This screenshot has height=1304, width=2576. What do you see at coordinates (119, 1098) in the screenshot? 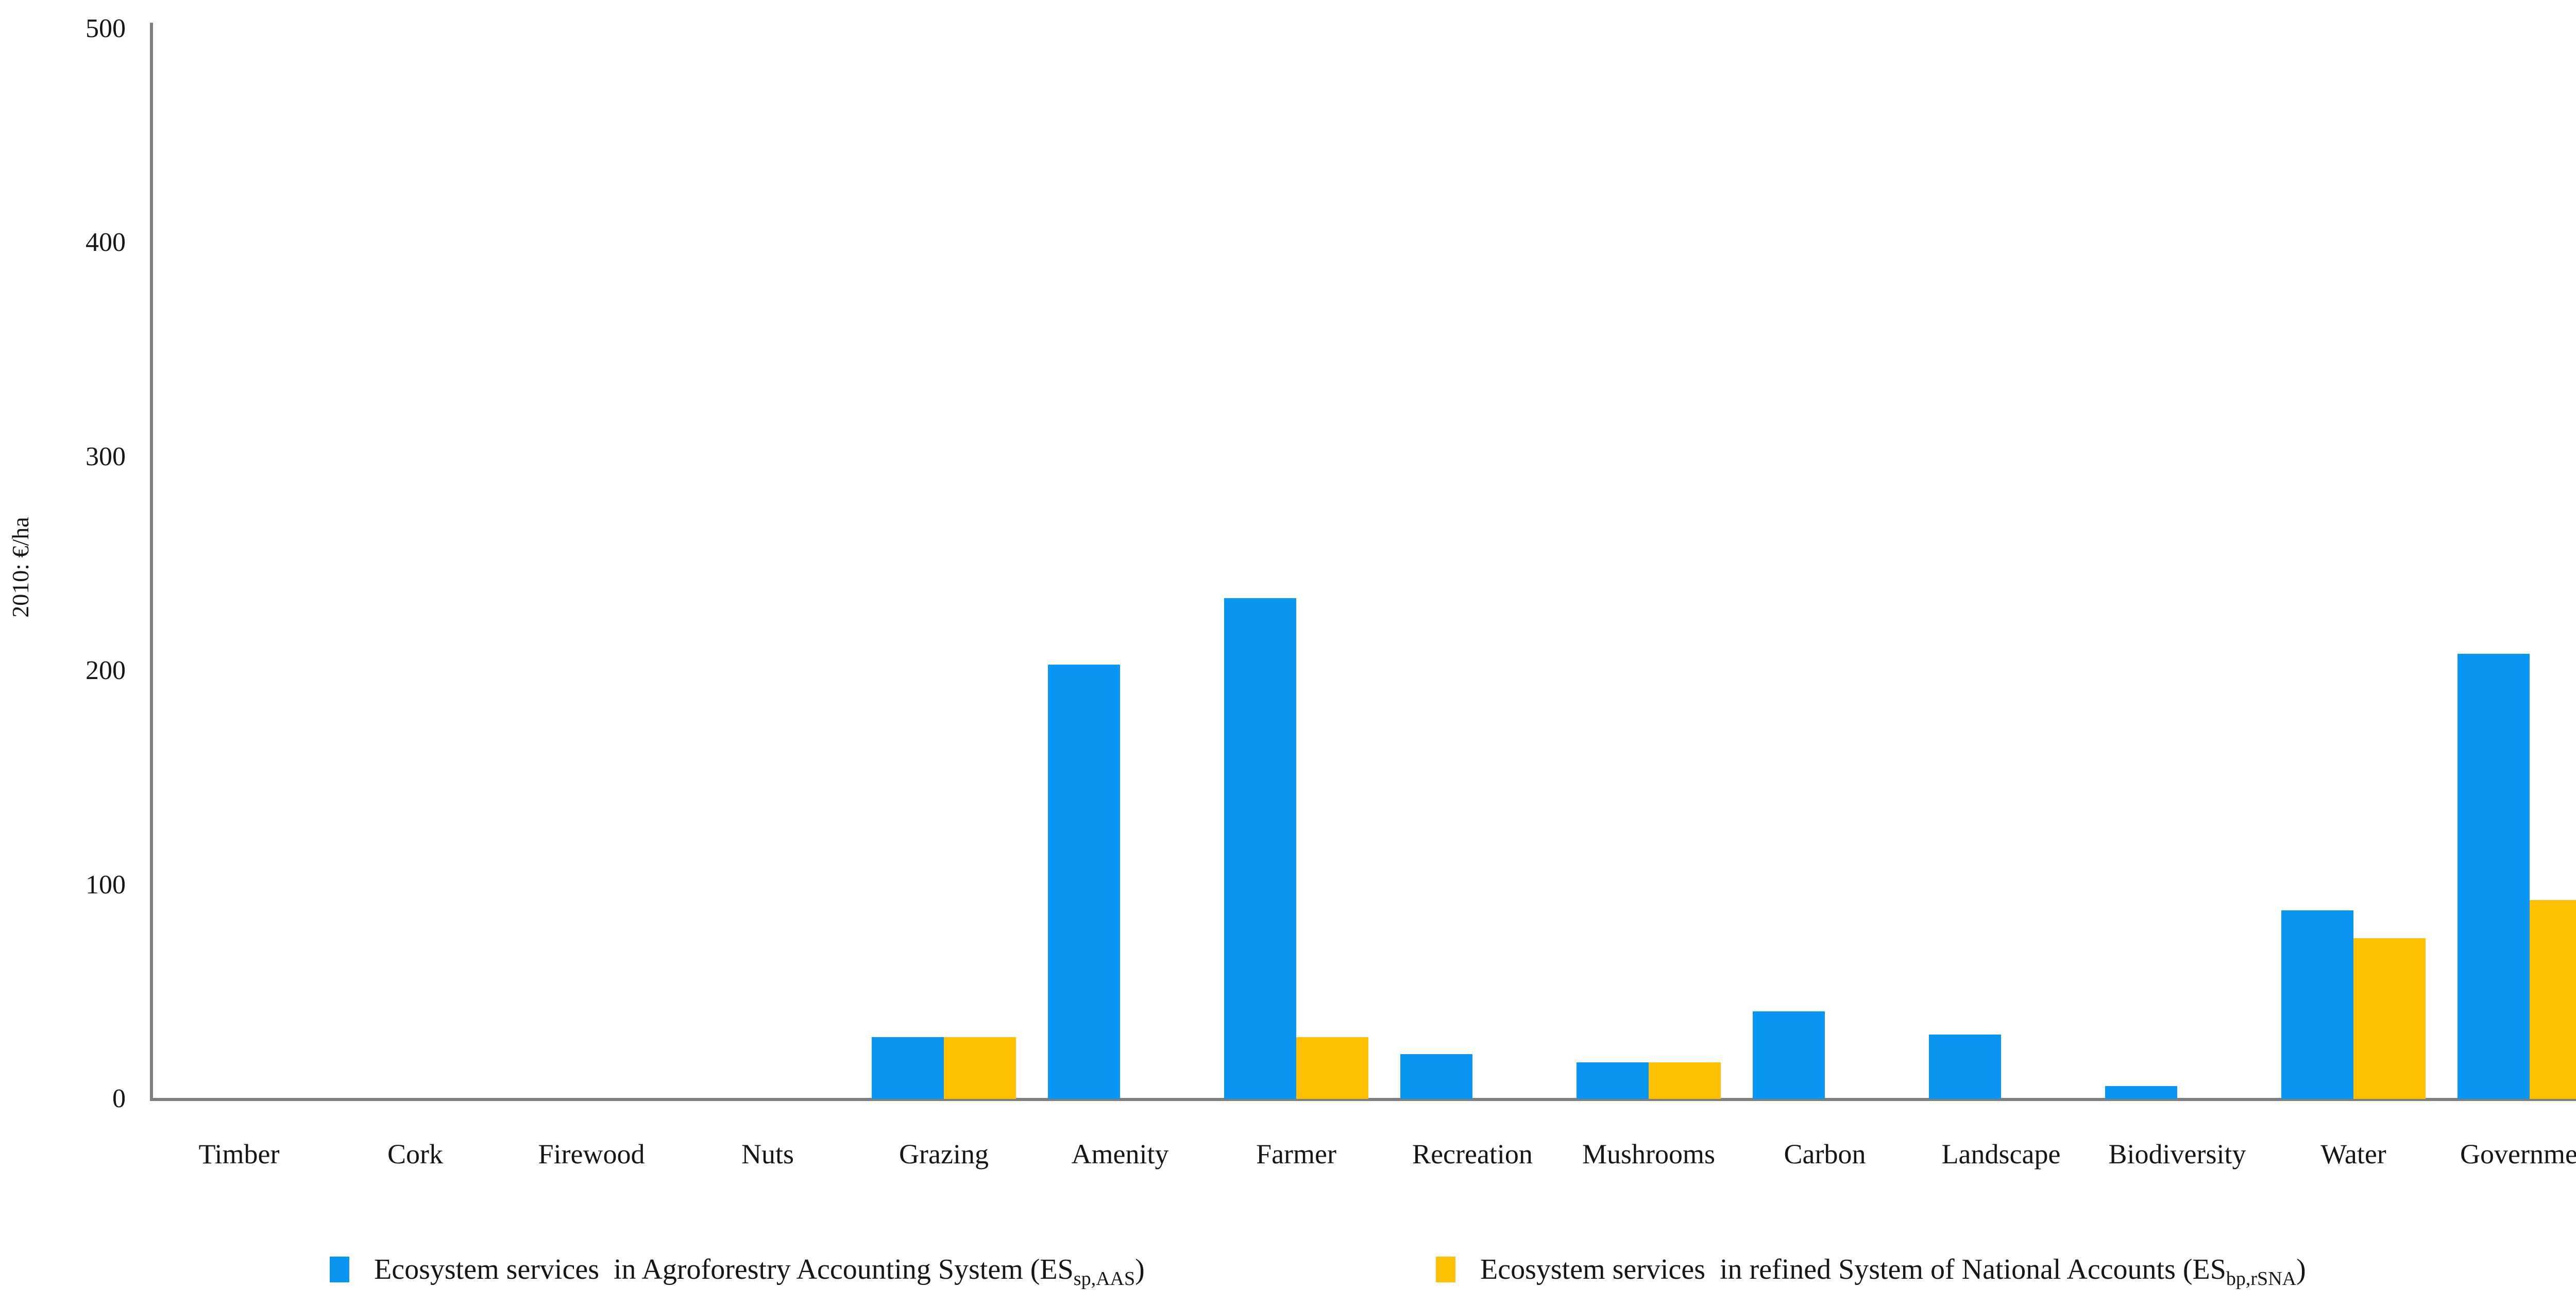
I see `y-tick-label-0: 0` at bounding box center [119, 1098].